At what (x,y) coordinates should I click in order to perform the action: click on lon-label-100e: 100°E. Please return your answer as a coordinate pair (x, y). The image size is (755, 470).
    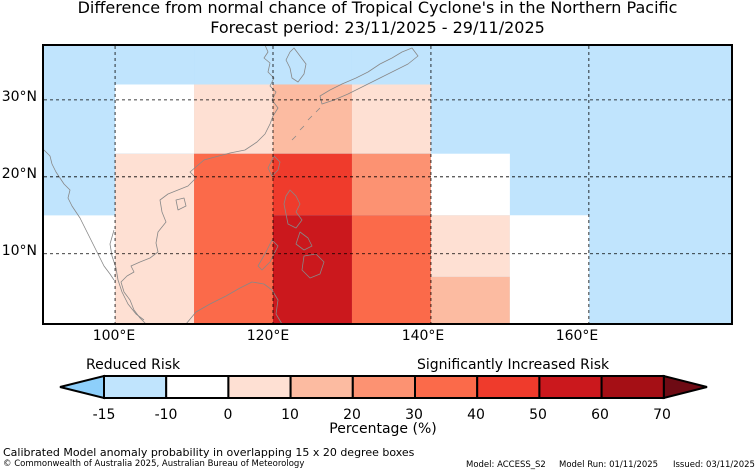
    Looking at the image, I should click on (114, 336).